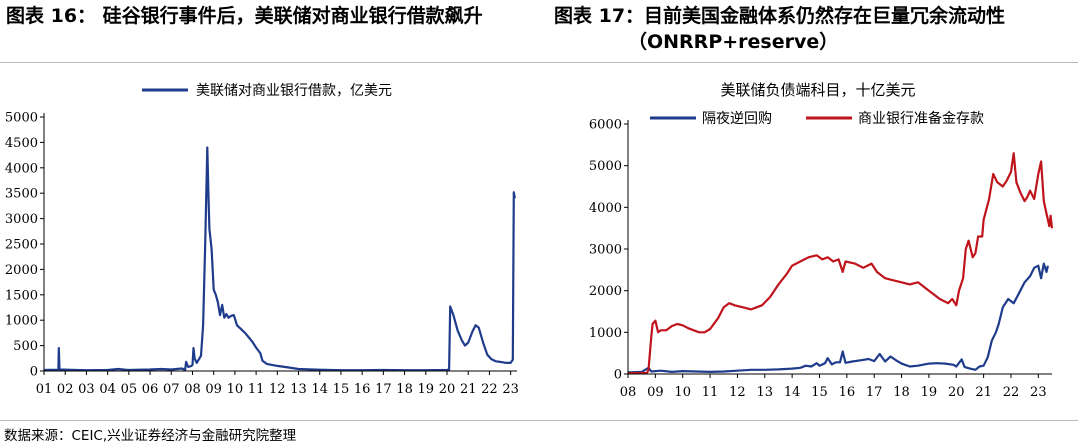 The height and width of the screenshot is (447, 1078). Describe the element at coordinates (1038, 392) in the screenshot. I see `liabilities-xtick-label: 23` at that location.